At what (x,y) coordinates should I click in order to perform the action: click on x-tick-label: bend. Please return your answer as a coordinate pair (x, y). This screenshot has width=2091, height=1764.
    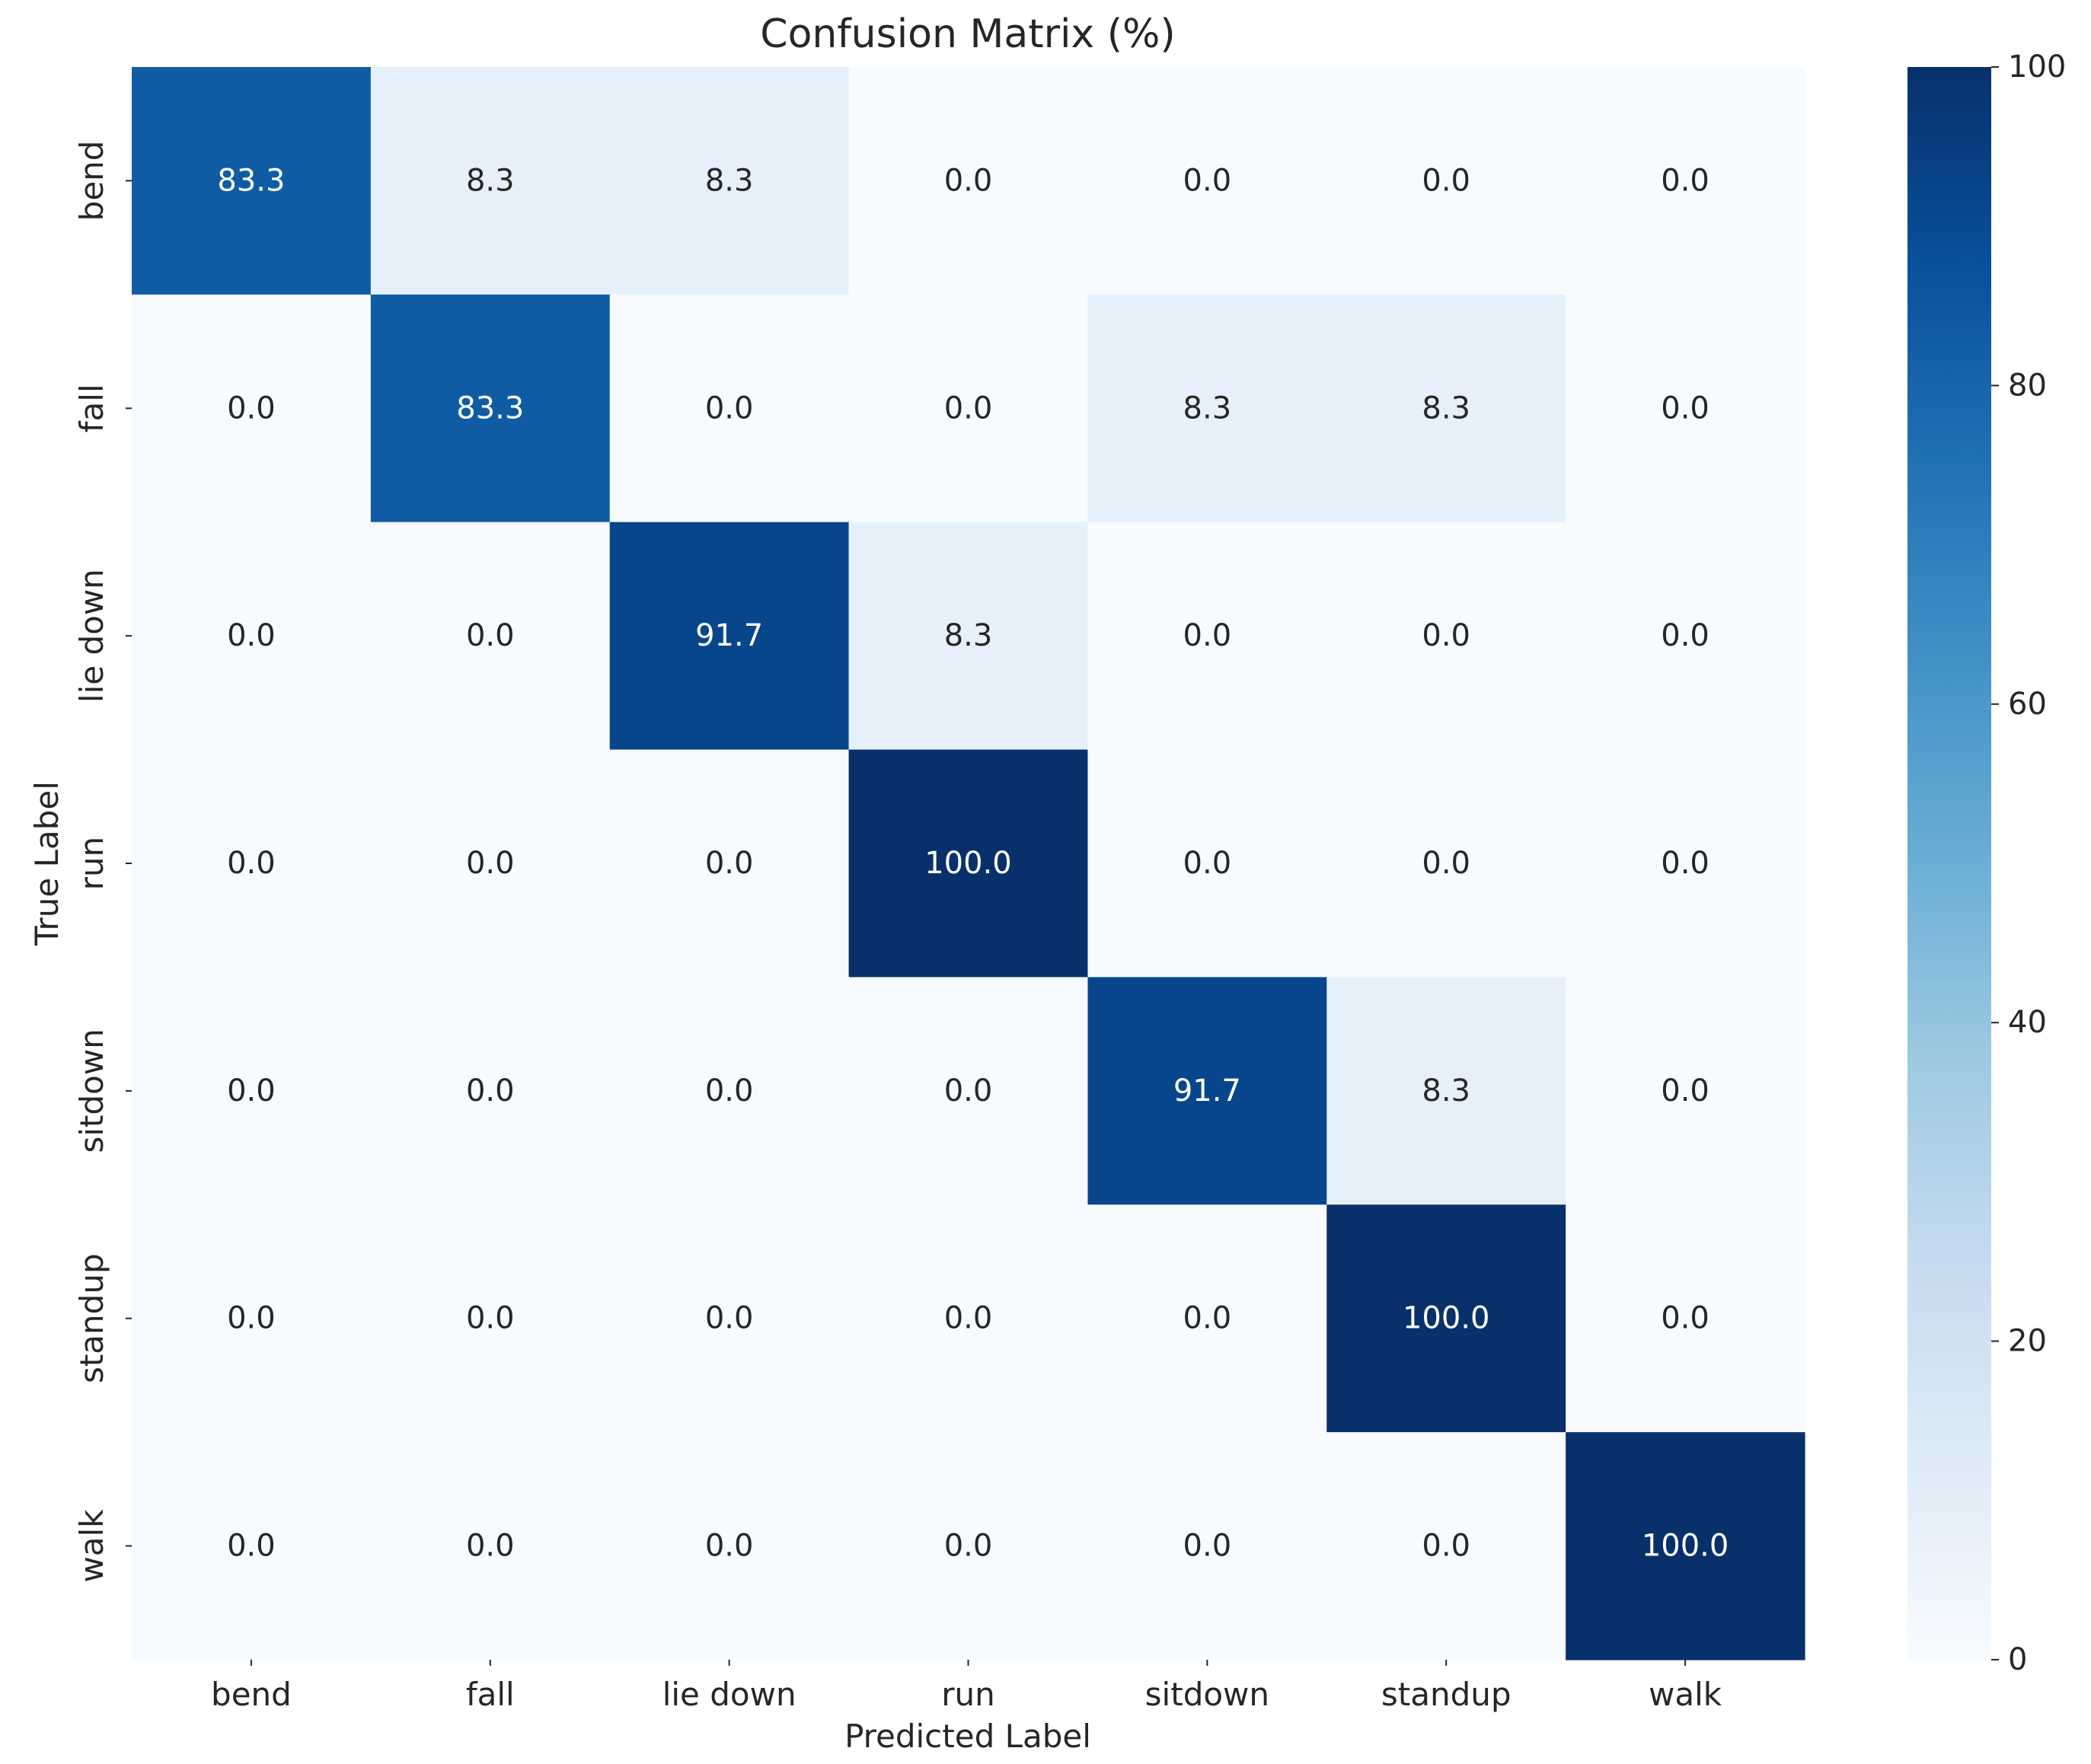
    Looking at the image, I should click on (251, 1694).